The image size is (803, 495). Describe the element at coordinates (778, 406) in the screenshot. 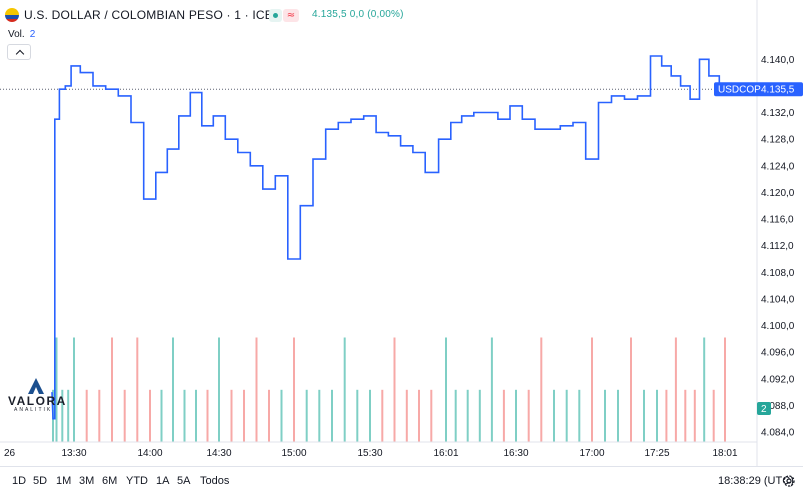

I see `price-tick-label: 4.088,0` at that location.